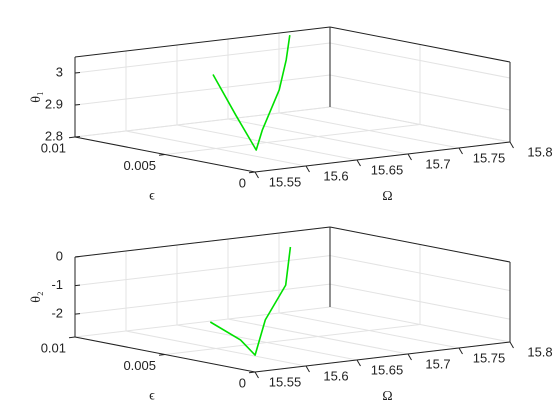 This screenshot has width=560, height=420. I want to click on z-axis-label: θ₂, so click(36, 297).